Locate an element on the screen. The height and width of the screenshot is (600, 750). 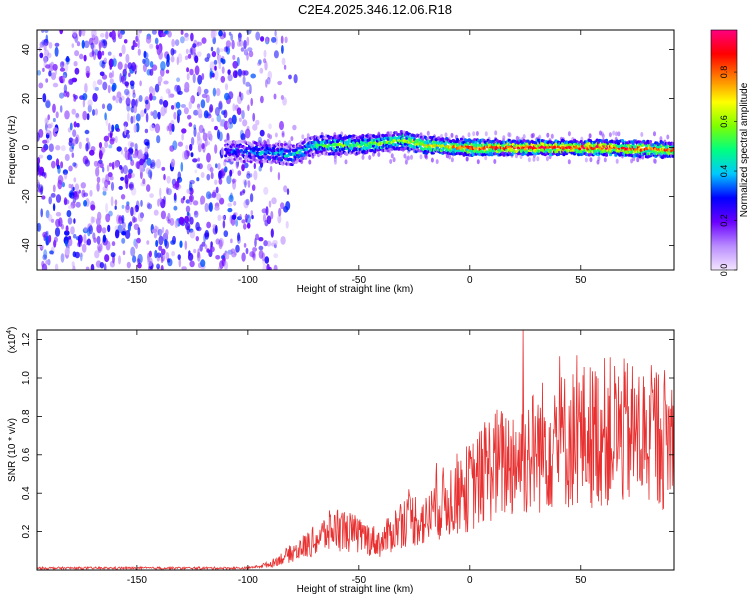
y-tick-label: 40 is located at coordinates (26, 50).